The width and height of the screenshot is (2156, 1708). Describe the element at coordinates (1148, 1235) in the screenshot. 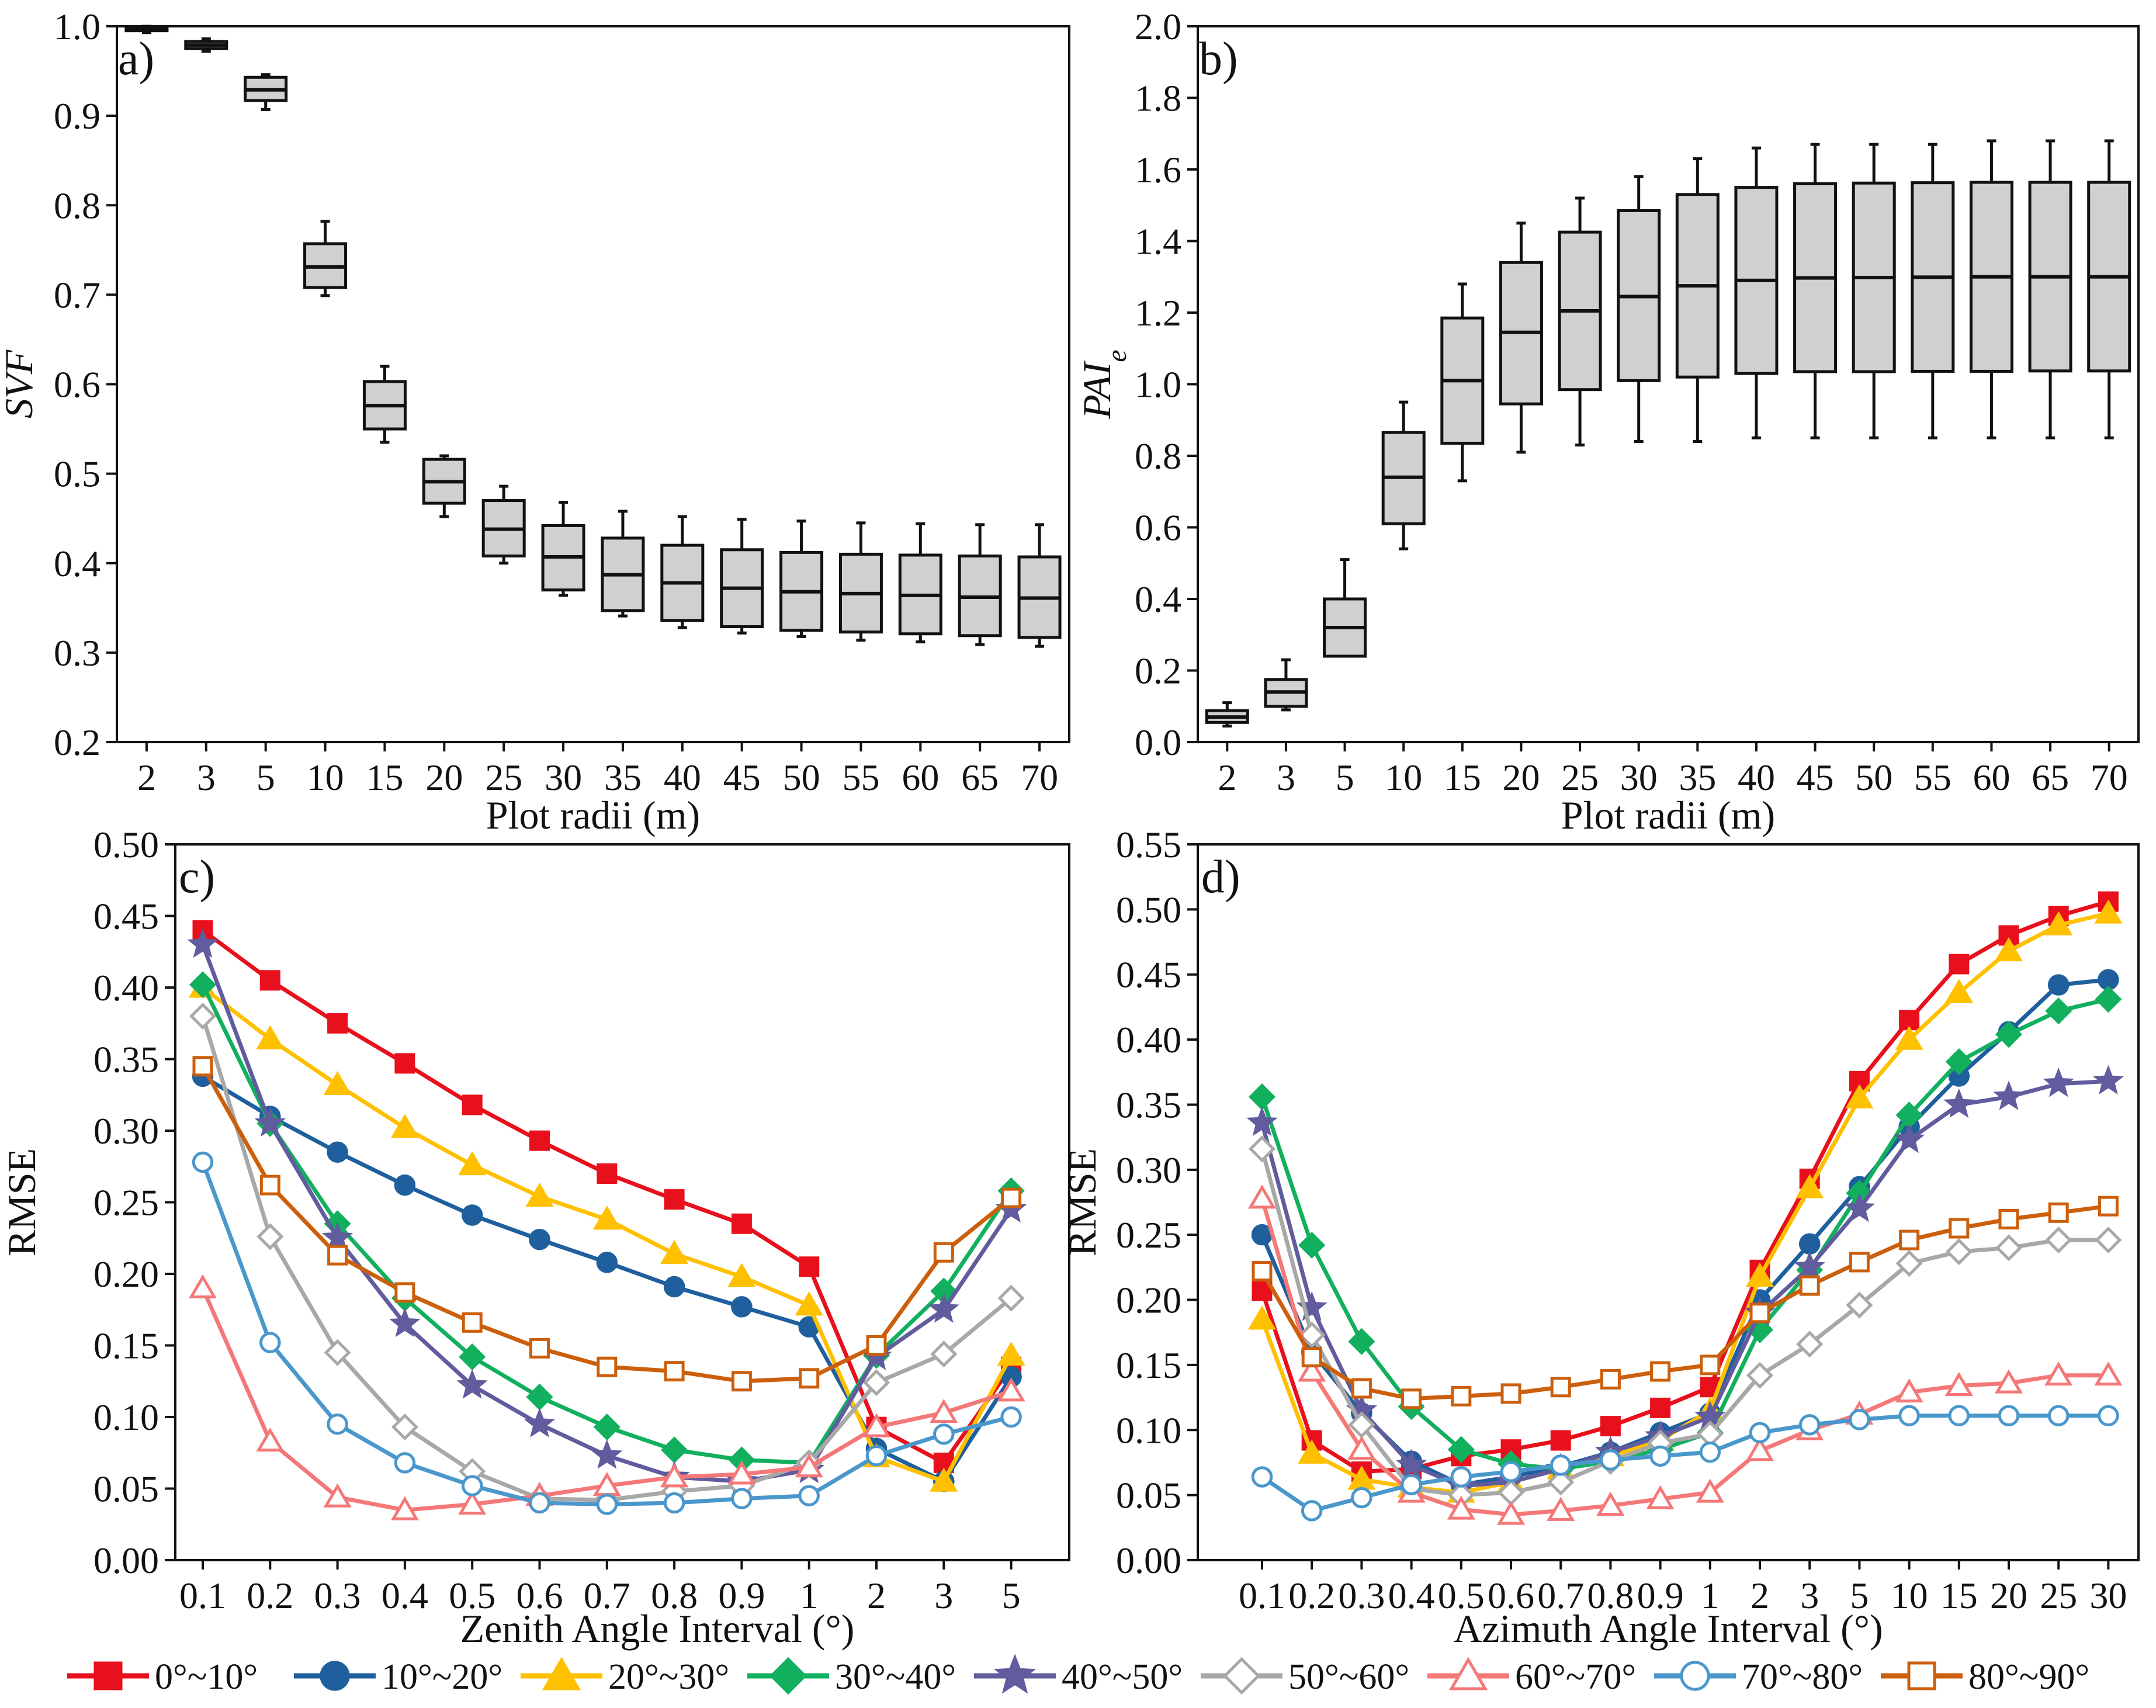

I see `y-tick-label: 0.25` at that location.